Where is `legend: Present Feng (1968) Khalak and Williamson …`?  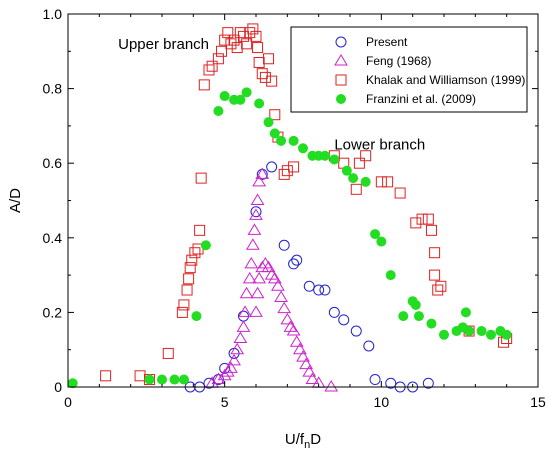
legend: Present Feng (1968) Khalak and Williamson … is located at coordinates (409, 69).